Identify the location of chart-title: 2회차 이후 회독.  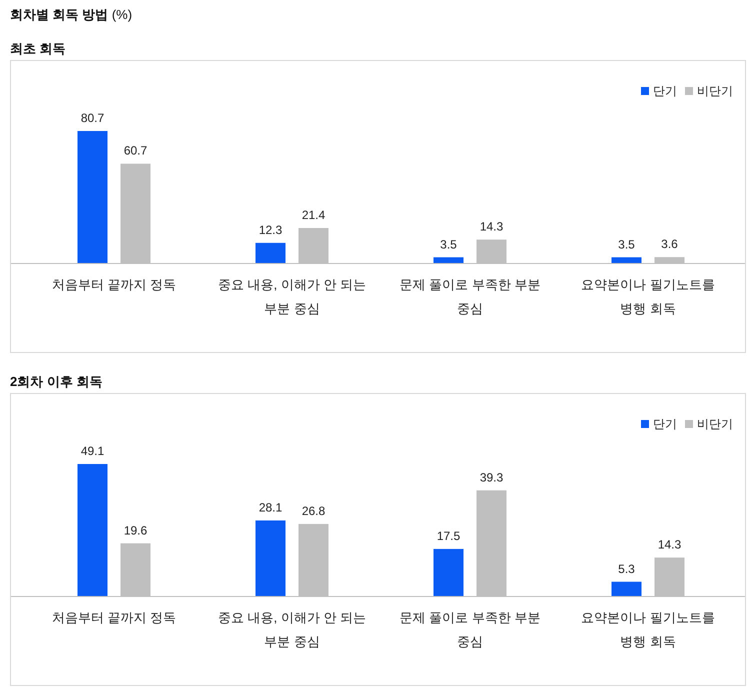
(56, 382).